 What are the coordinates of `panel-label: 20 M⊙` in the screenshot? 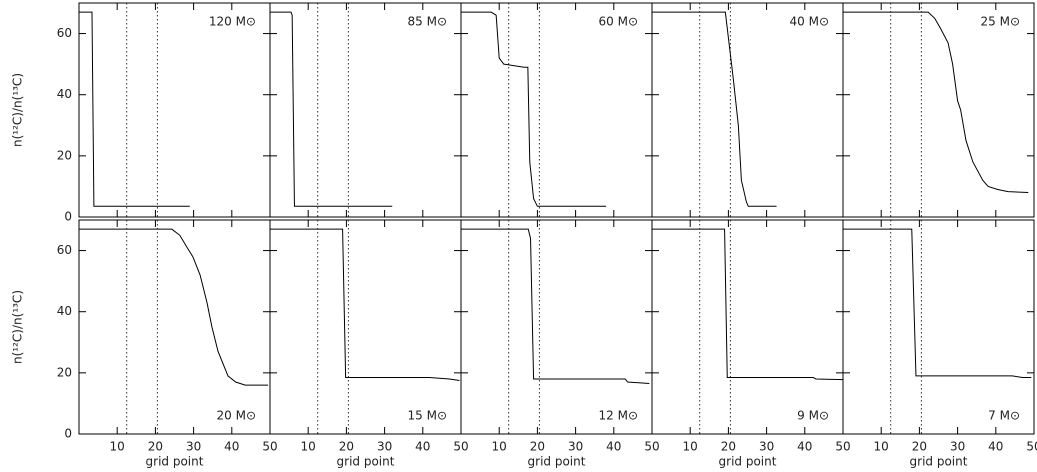 It's located at (237, 416).